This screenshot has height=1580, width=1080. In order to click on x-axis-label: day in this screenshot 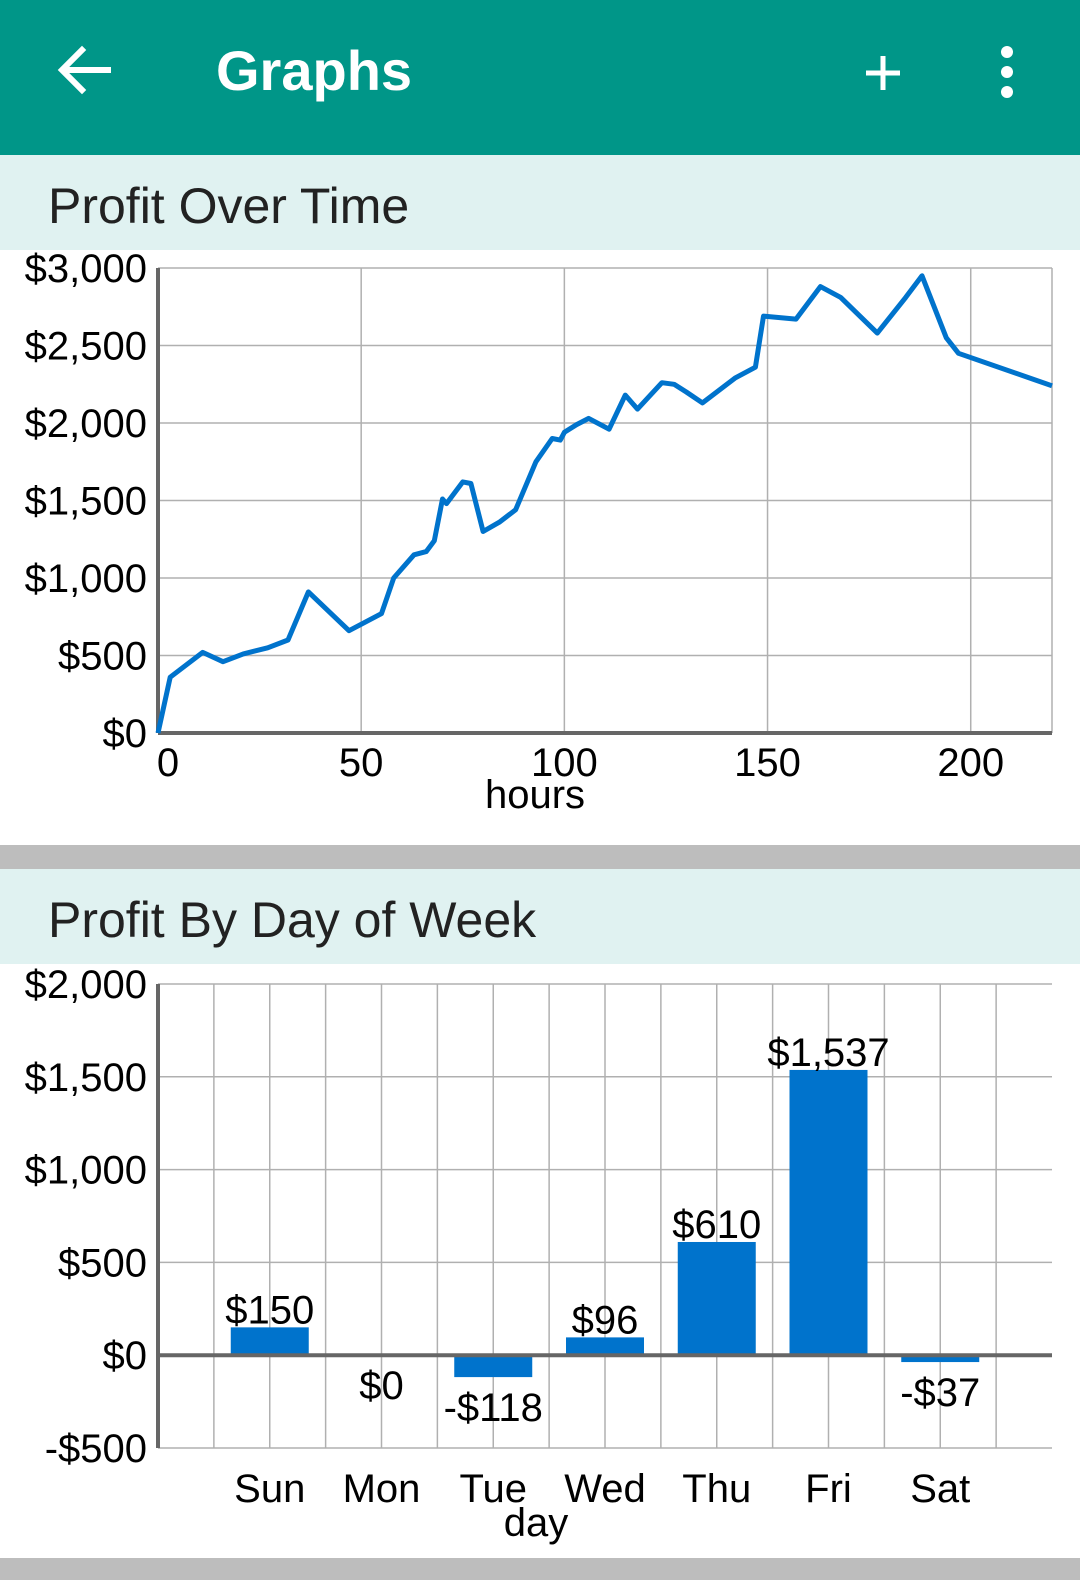, I will do `click(536, 1523)`.